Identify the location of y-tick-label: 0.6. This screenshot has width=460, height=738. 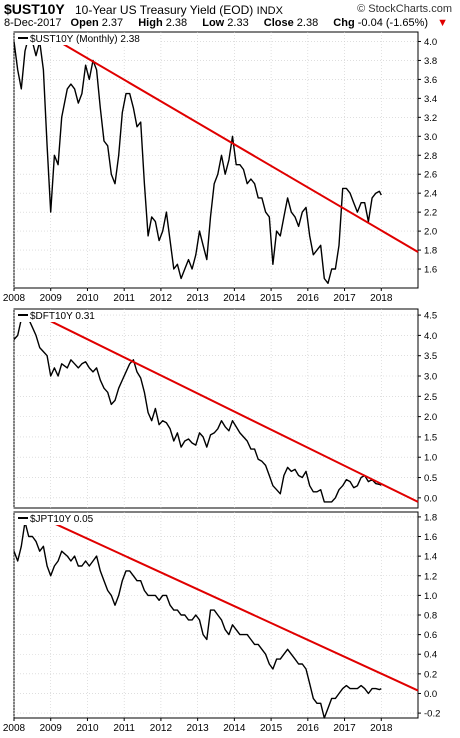
(430, 635).